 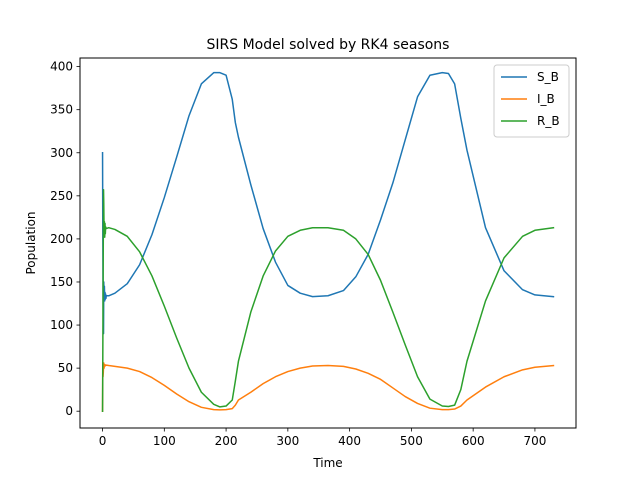 I want to click on y-tick-label: 250, so click(x=61, y=196).